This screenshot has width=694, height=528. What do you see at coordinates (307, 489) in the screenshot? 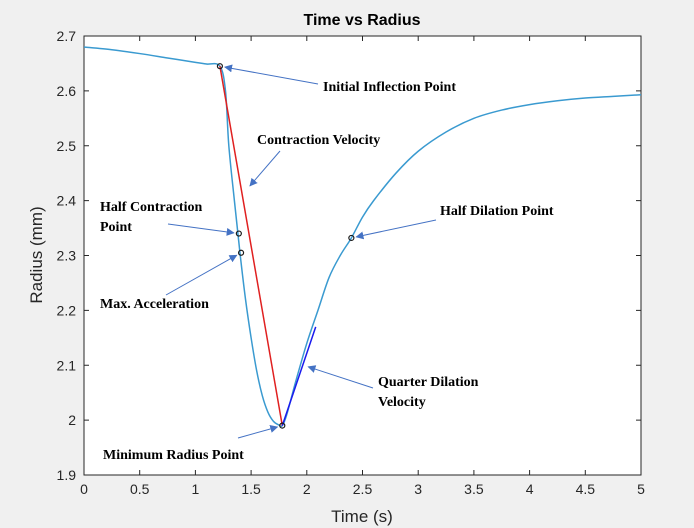
I see `x-tick-label: 2` at bounding box center [307, 489].